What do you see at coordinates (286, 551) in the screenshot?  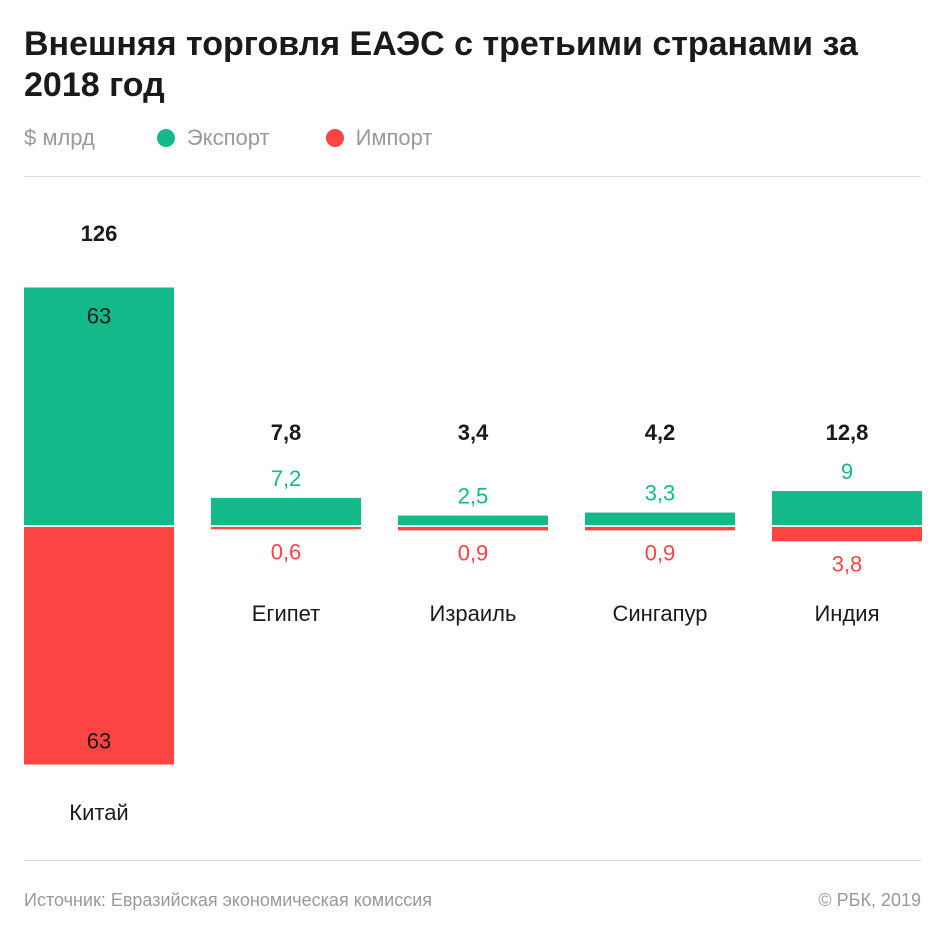 I see `import-value-label: 0,6` at bounding box center [286, 551].